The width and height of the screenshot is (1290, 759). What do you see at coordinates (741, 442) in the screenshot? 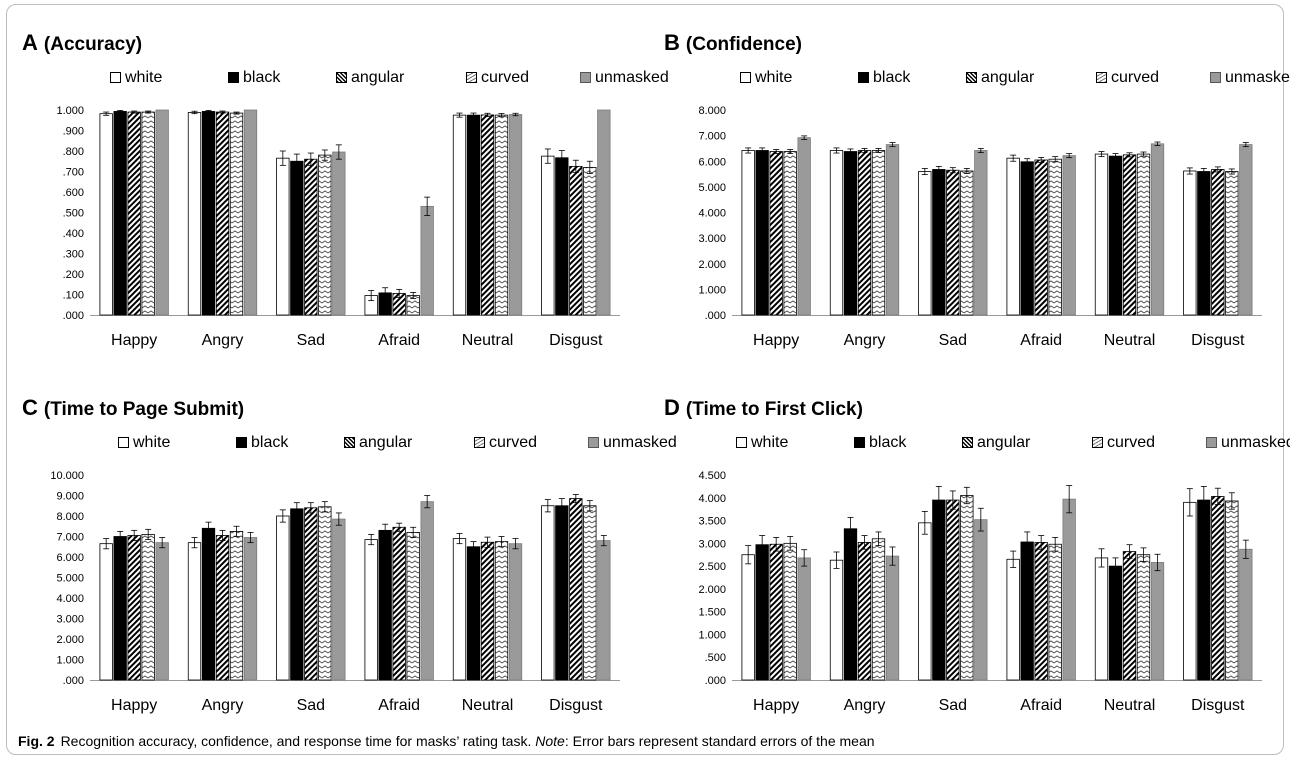
I see `legend-swatch-white` at bounding box center [741, 442].